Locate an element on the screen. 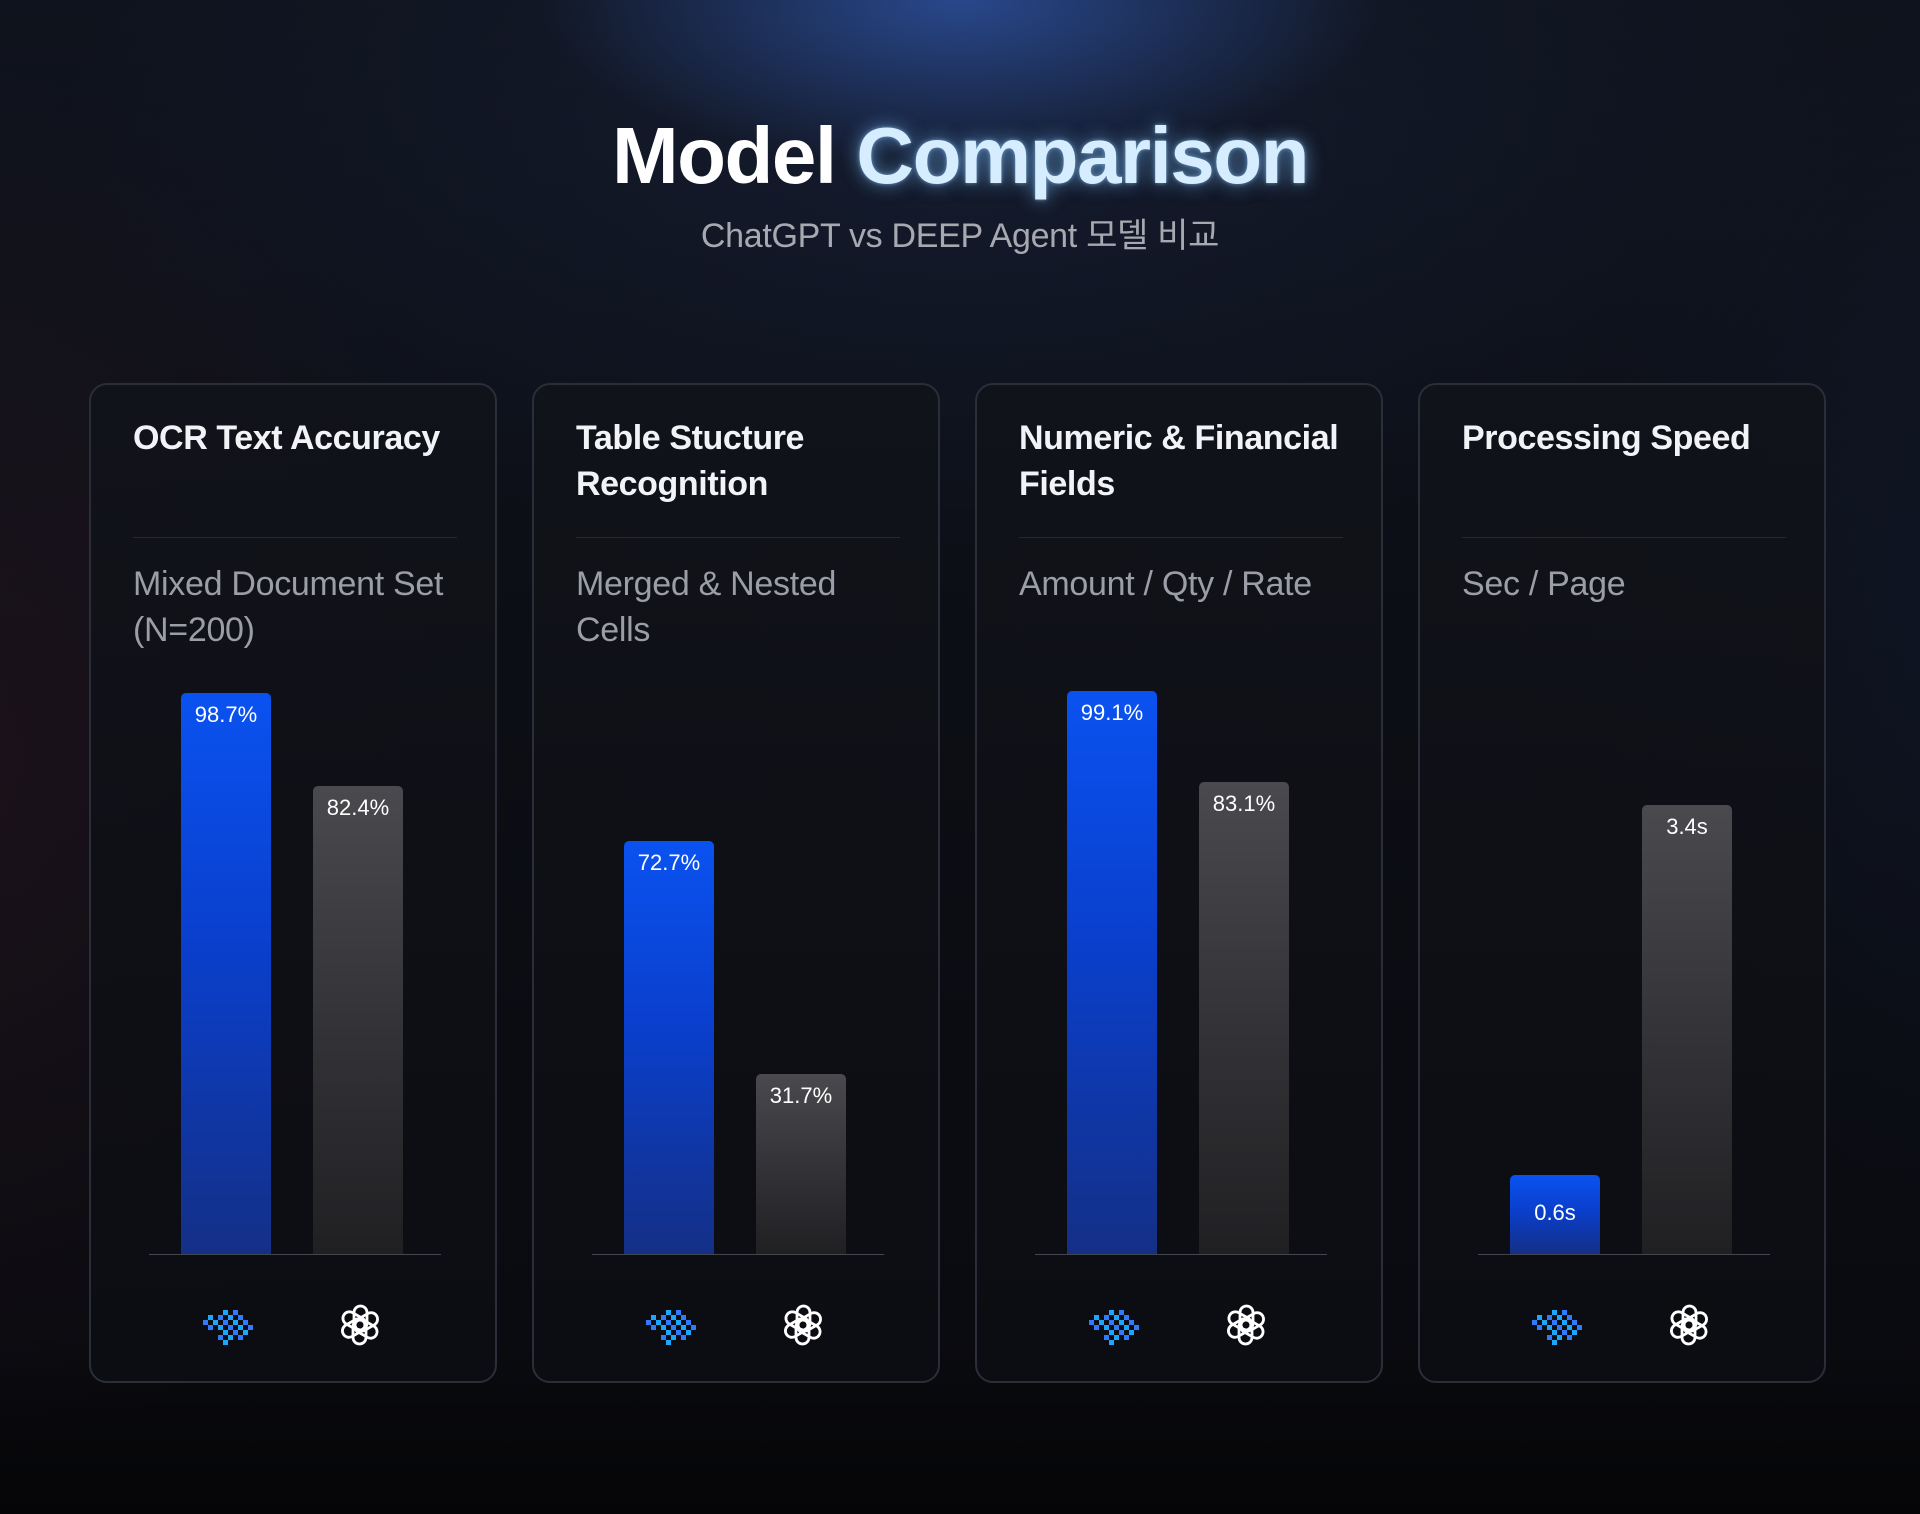  deep-agent-bar: 98.7% is located at coordinates (226, 973).